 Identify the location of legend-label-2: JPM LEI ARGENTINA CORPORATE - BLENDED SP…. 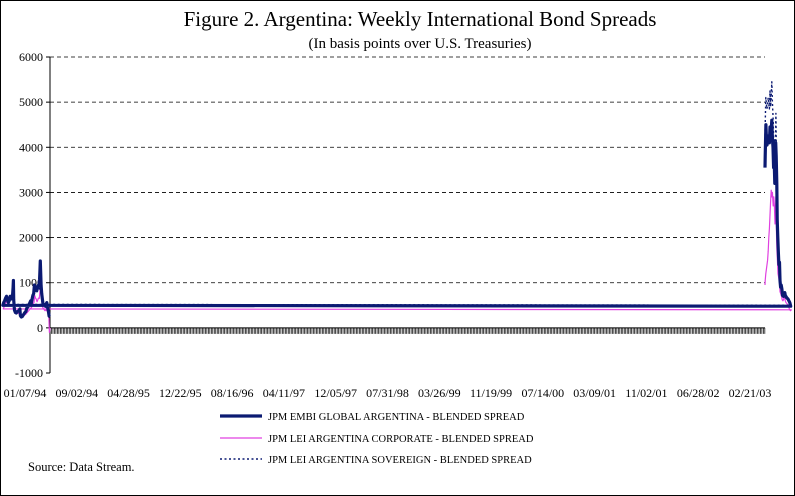
(401, 439).